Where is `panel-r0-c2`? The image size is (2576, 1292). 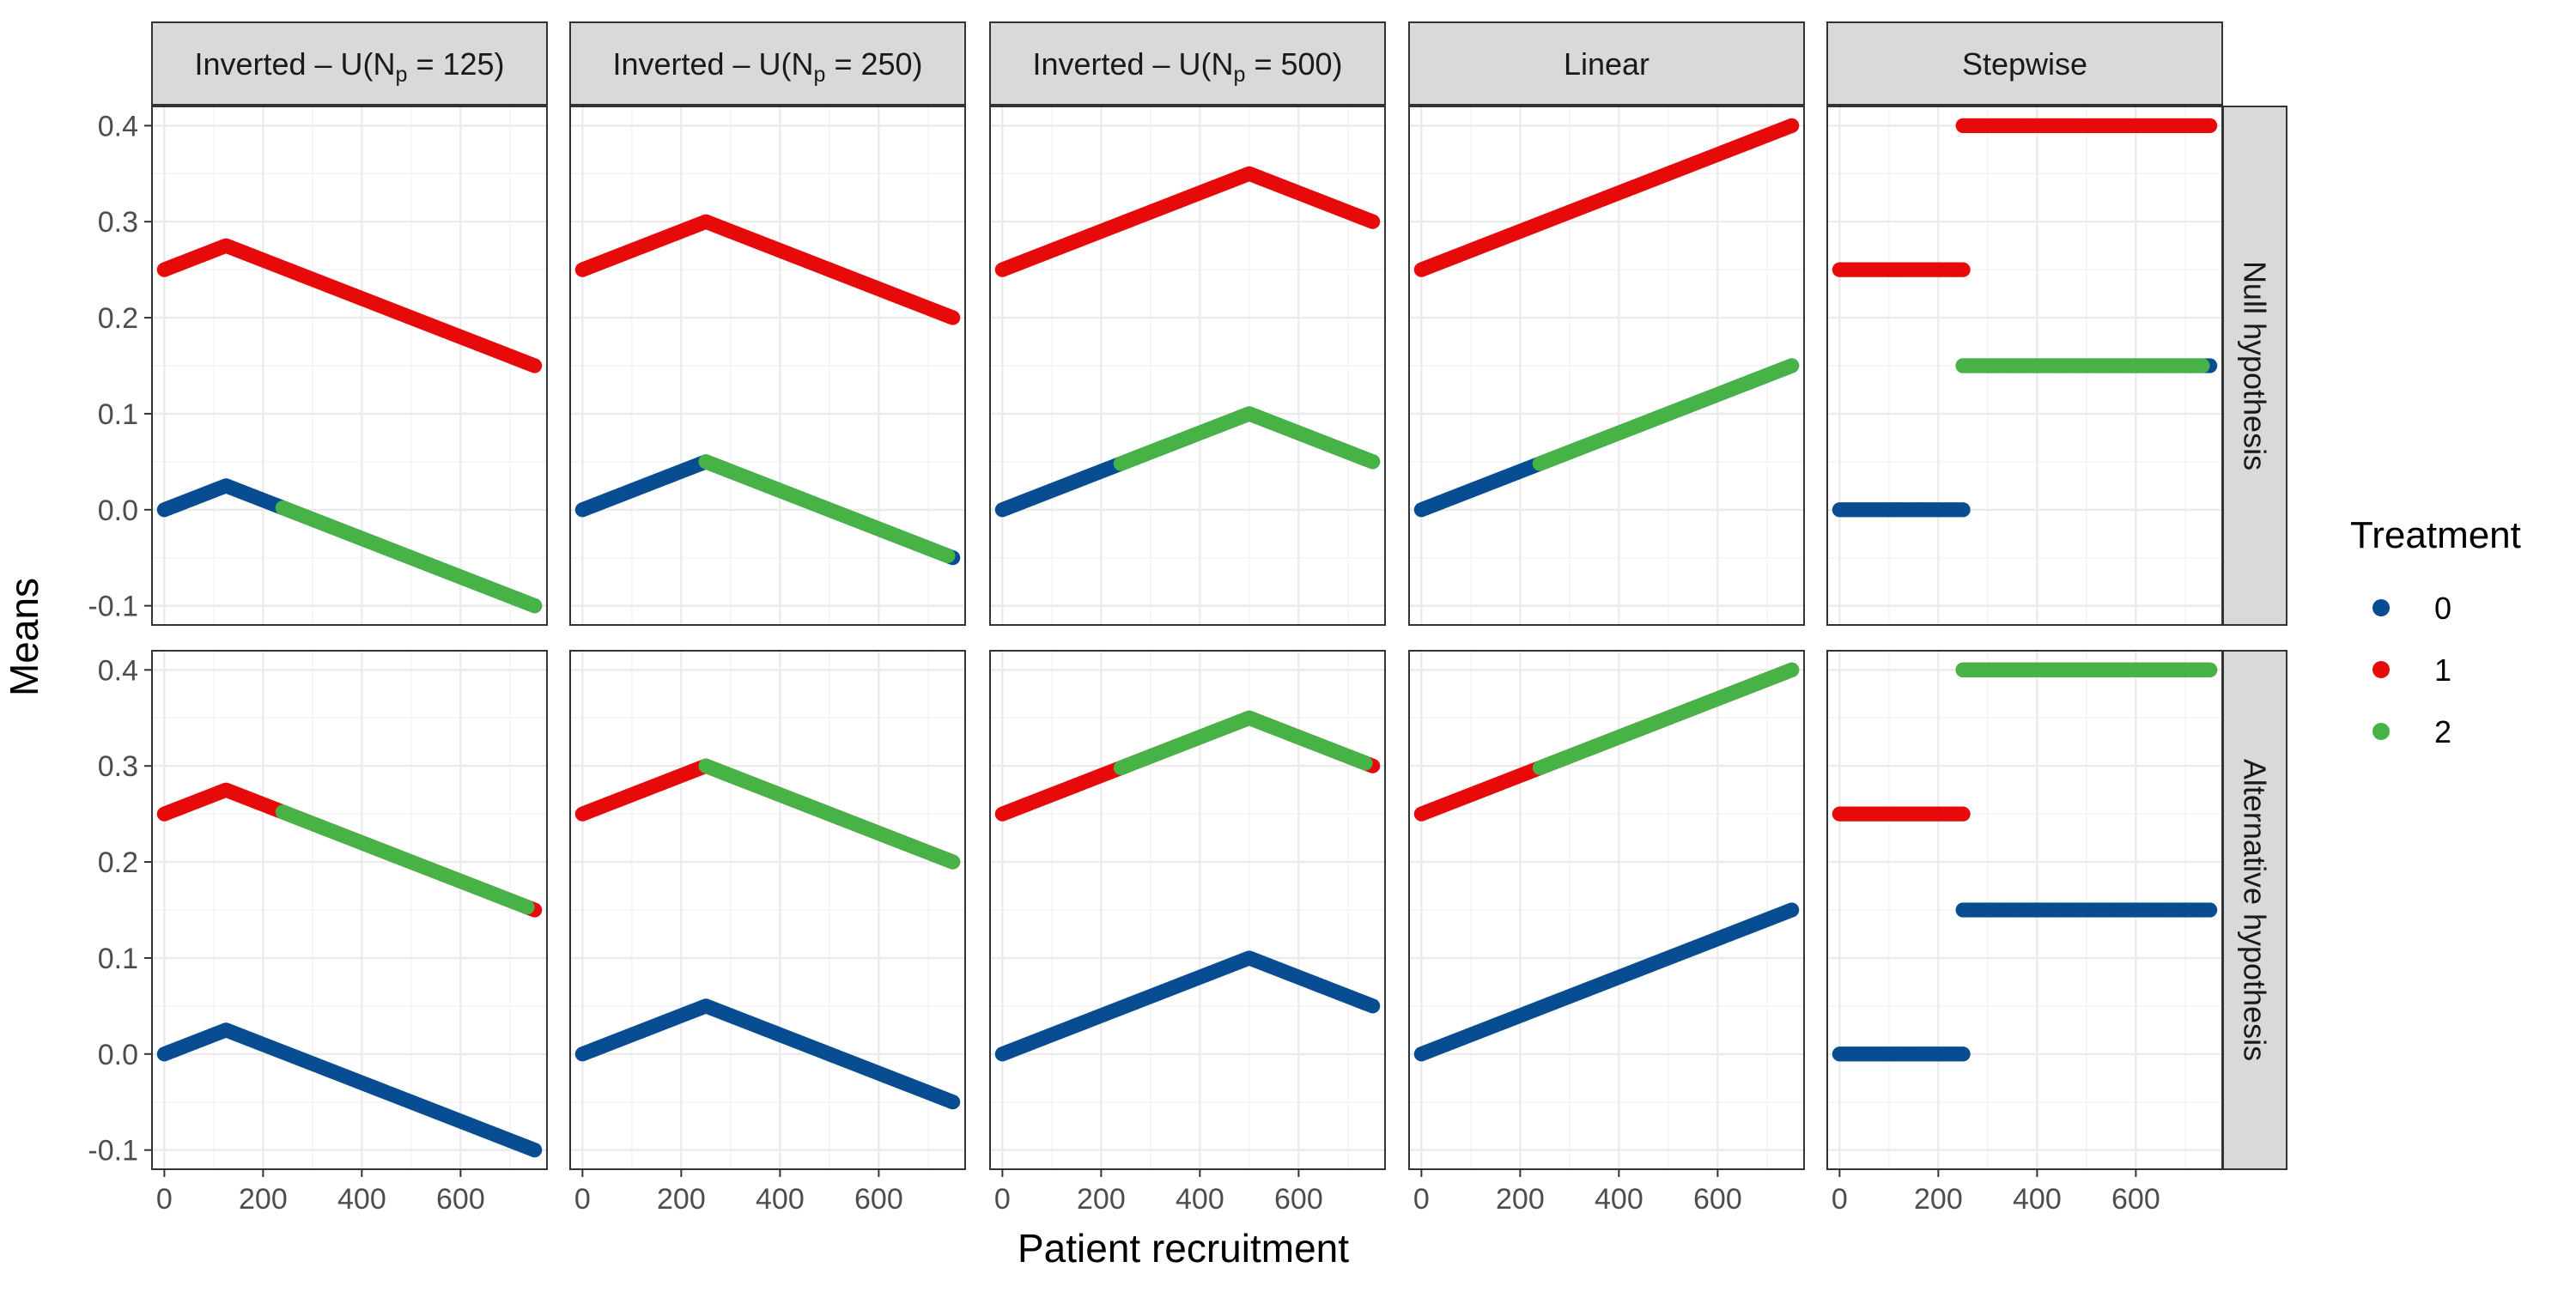 panel-r0-c2 is located at coordinates (1188, 365).